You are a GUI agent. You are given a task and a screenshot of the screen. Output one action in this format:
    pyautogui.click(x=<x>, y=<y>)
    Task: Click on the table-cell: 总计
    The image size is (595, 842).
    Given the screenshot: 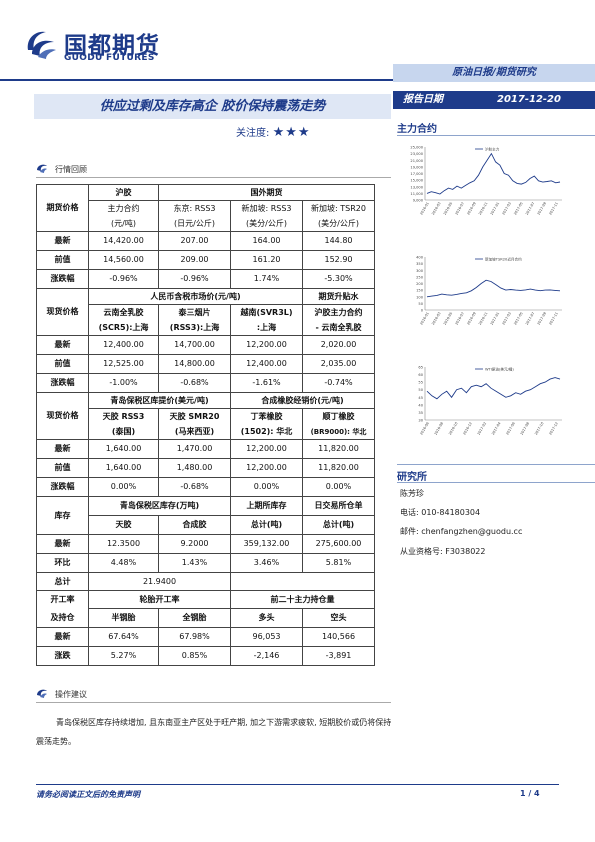 What is the action you would take?
    pyautogui.click(x=62, y=581)
    